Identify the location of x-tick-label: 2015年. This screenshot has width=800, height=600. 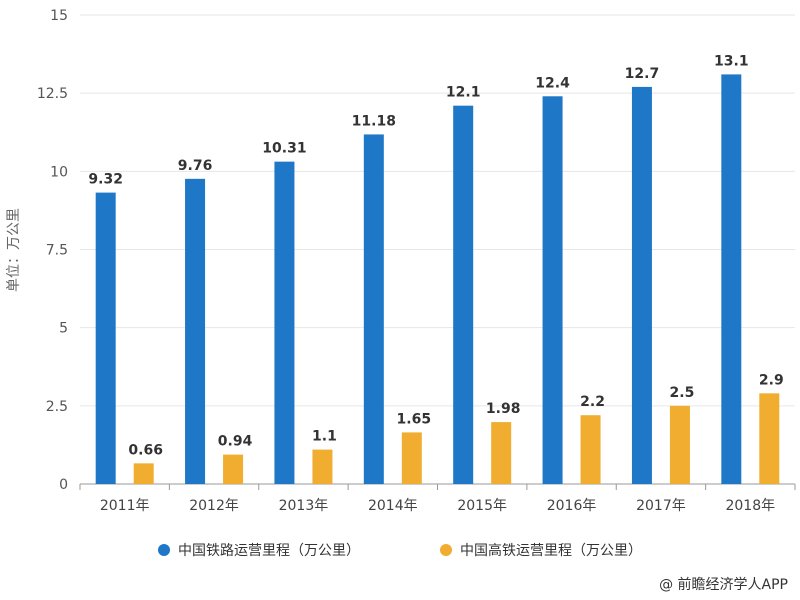
(482, 506).